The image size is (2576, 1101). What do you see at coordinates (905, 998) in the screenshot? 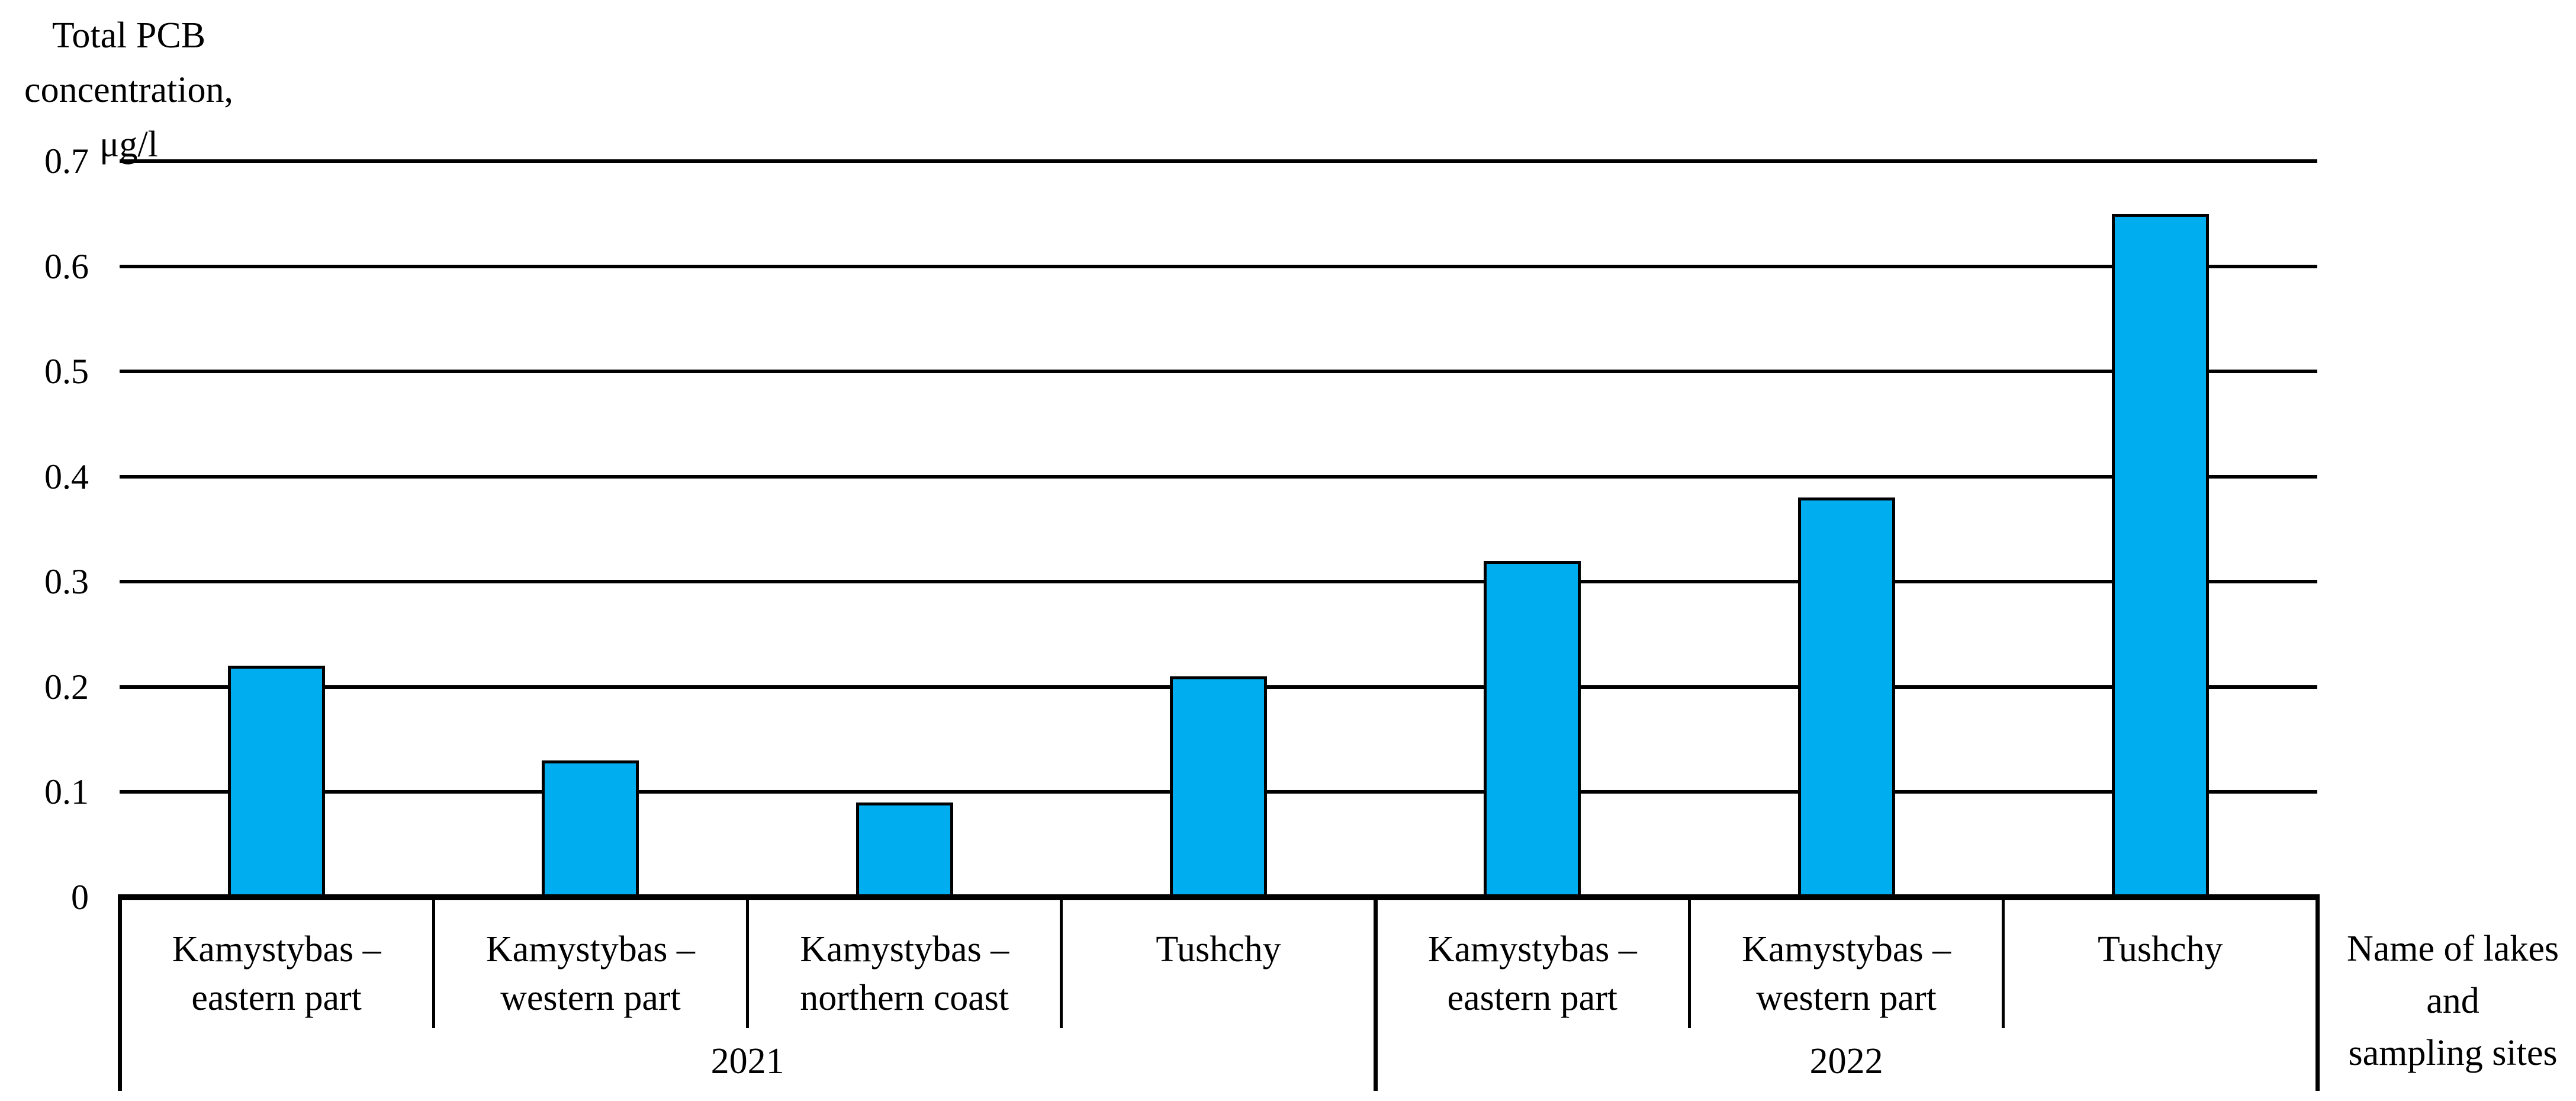
I see `category-label-line: northern coast` at bounding box center [905, 998].